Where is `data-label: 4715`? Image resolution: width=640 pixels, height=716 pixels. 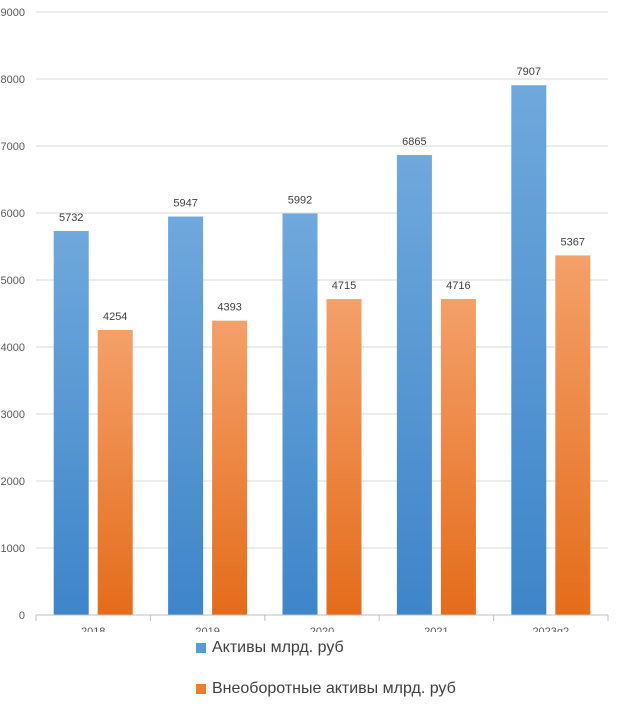
data-label: 4715 is located at coordinates (344, 286).